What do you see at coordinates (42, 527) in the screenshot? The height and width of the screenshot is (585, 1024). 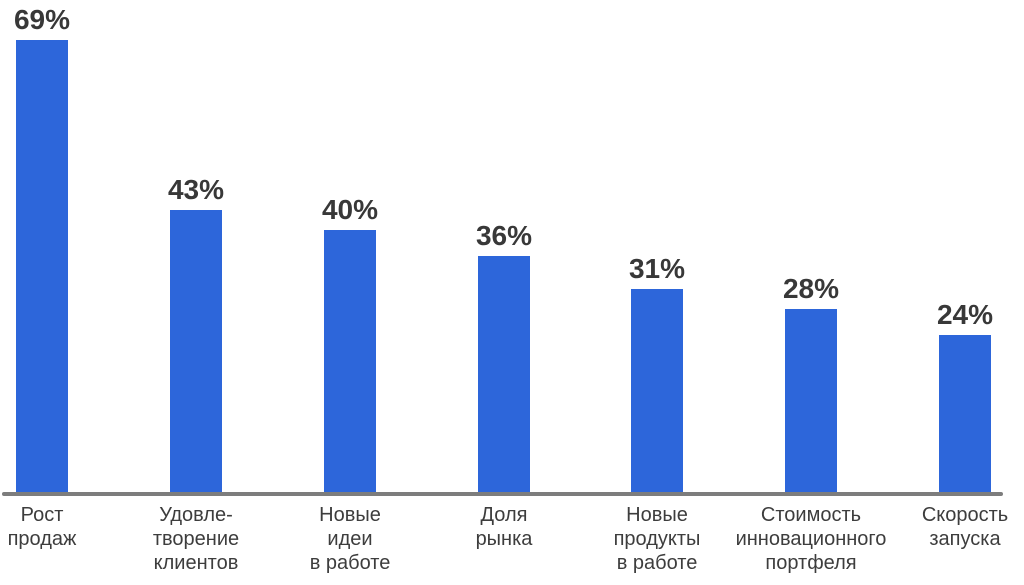 I see `category-label: Рост продаж` at bounding box center [42, 527].